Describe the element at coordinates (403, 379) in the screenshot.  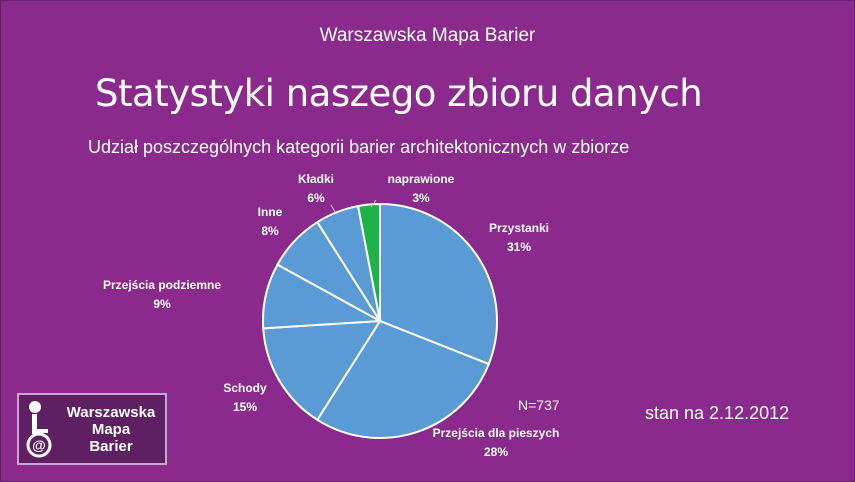
I see `pie-slice-przejscia-dla-pieszych` at that location.